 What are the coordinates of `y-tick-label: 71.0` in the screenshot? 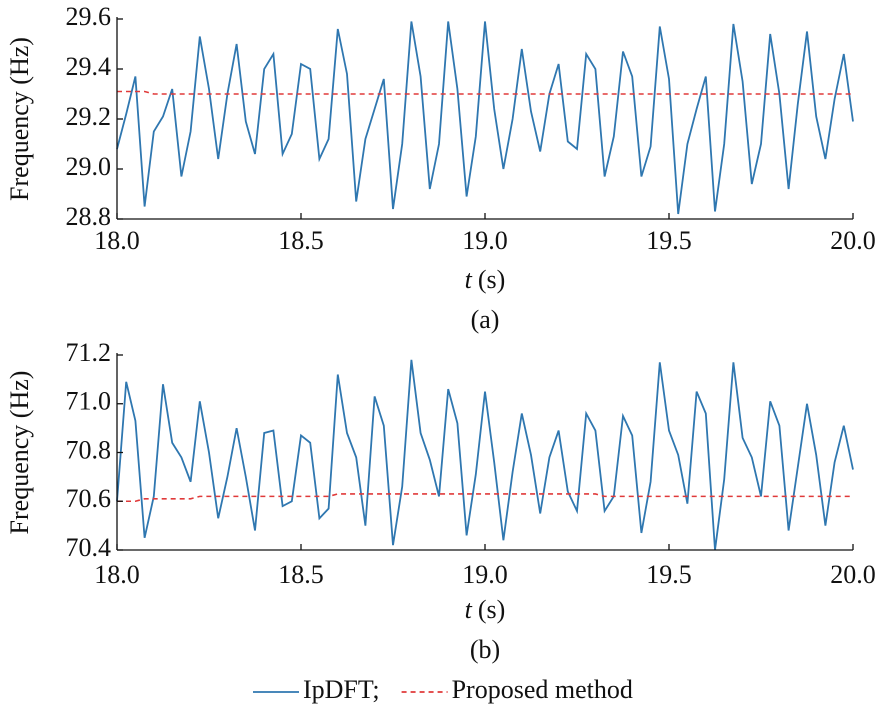 It's located at (89, 401).